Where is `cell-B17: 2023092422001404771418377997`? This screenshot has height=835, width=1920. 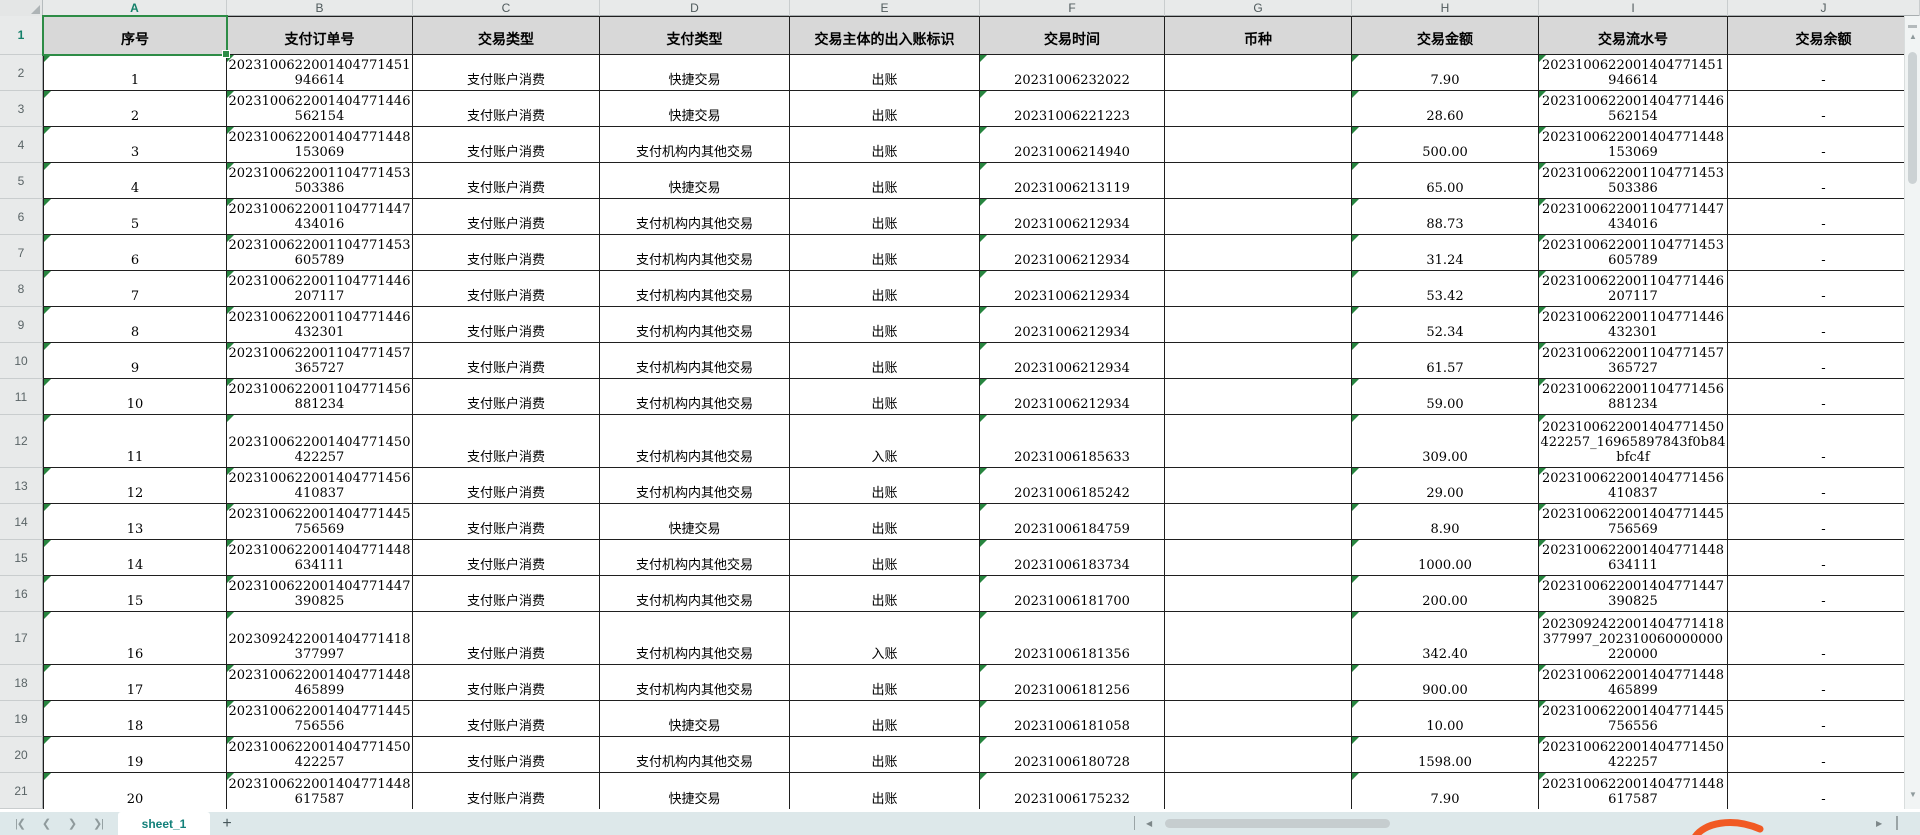
cell-B17: 2023092422001404771418377997 is located at coordinates (320, 638).